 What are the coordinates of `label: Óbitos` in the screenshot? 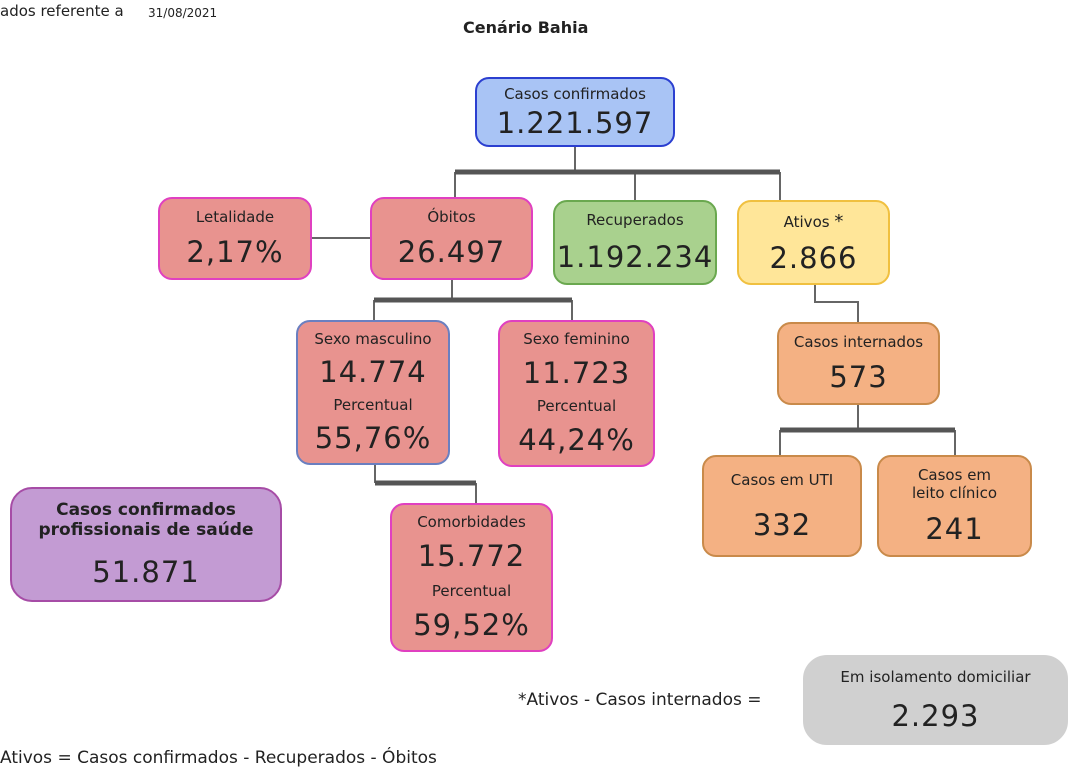 It's located at (451, 216).